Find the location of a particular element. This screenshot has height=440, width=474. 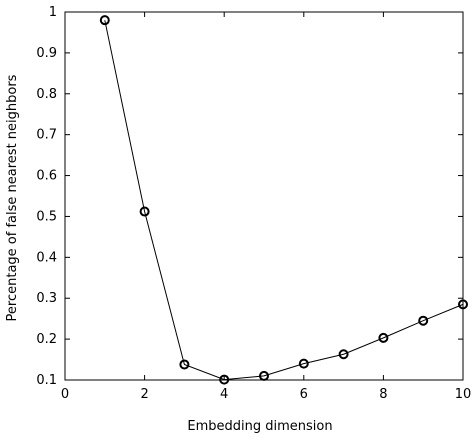

x-tick-label-2: 4 is located at coordinates (224, 394).